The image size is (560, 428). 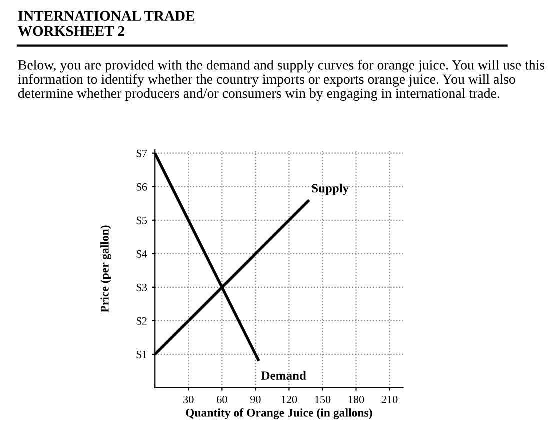 I want to click on y-tick-label: $6, so click(x=142, y=187).